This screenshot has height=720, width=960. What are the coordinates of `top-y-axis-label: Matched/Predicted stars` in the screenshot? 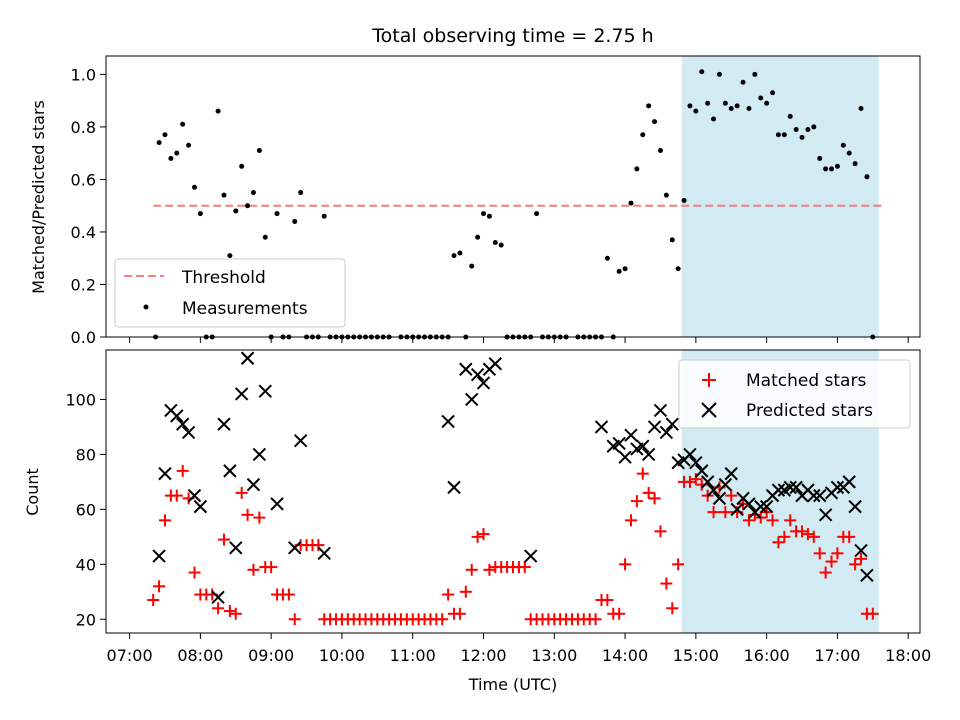 It's located at (38, 197).